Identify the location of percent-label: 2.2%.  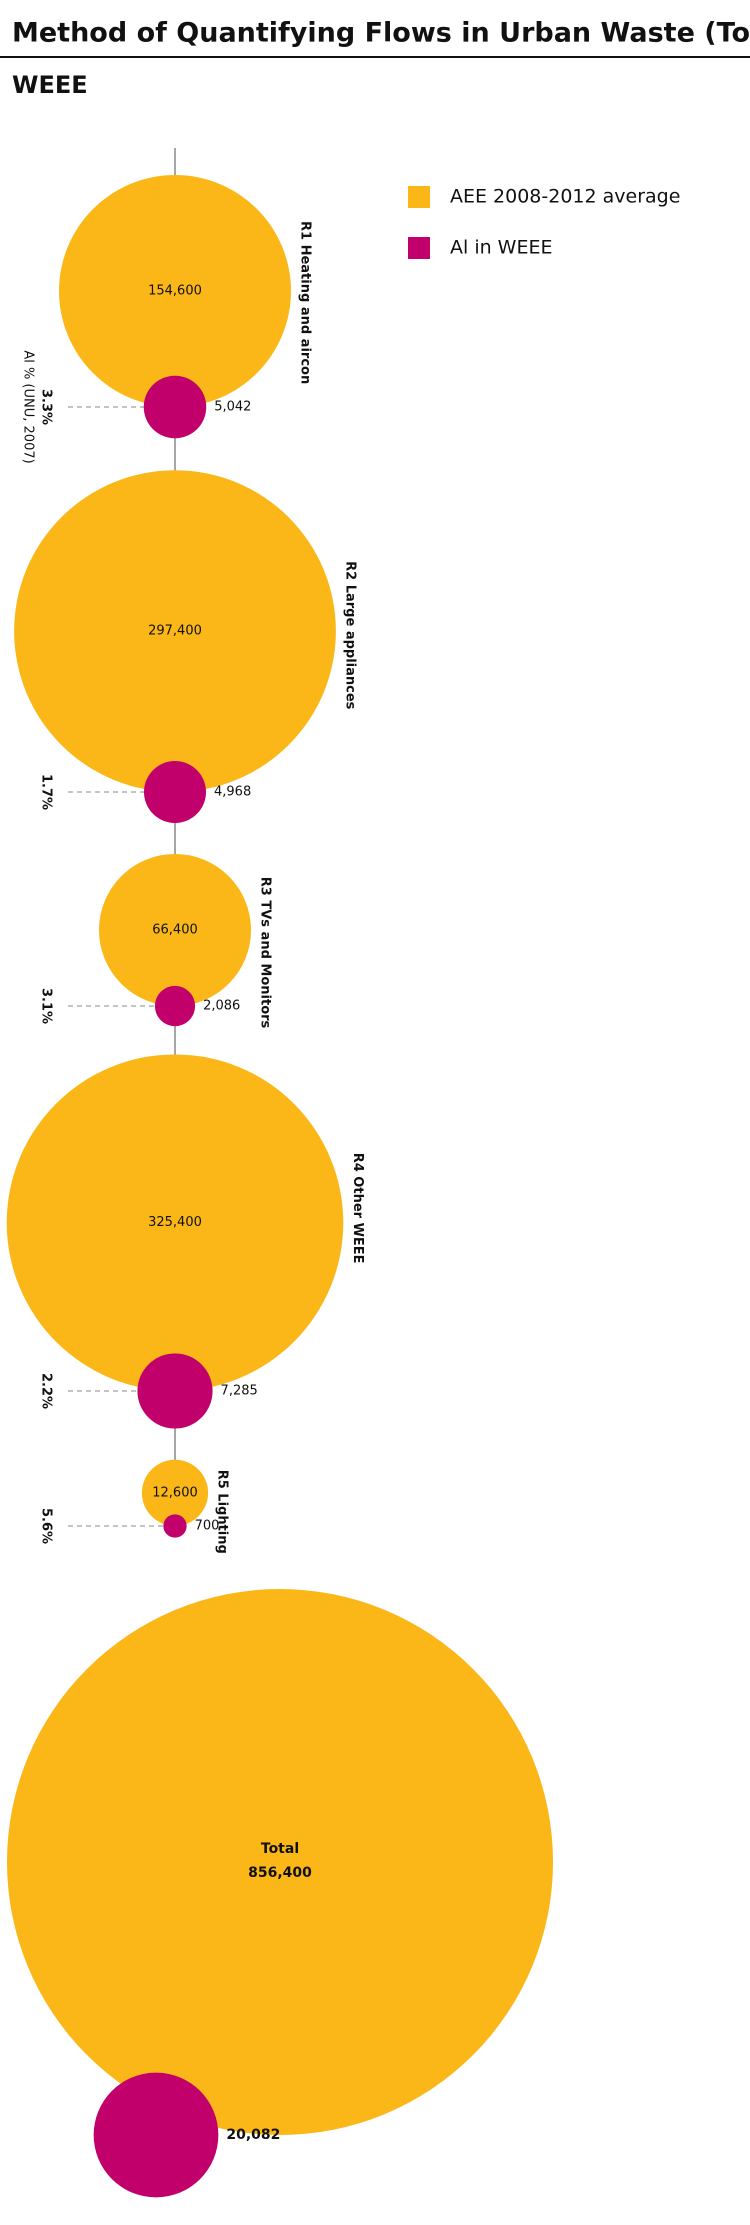
(46, 1391).